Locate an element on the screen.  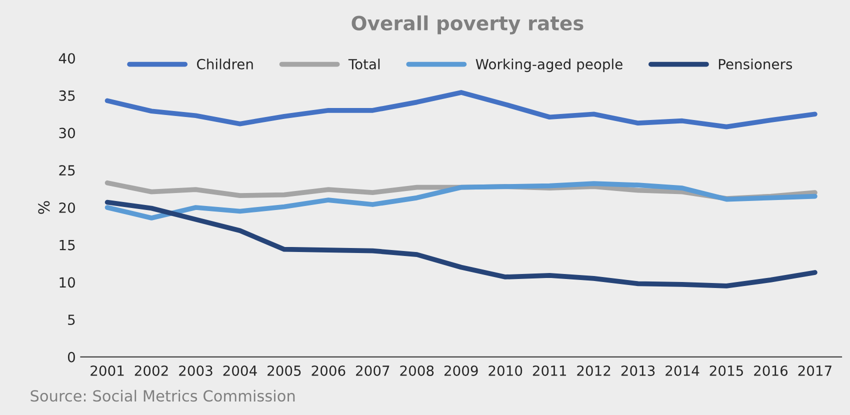
x-tick-label: 2016 is located at coordinates (771, 370).